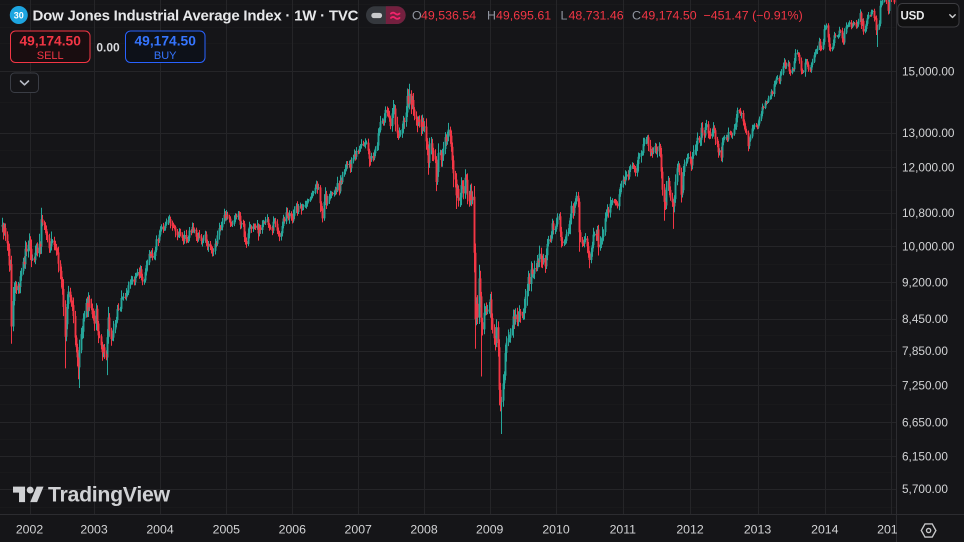 The width and height of the screenshot is (964, 542). What do you see at coordinates (19, 15) in the screenshot?
I see `svg-text: 30` at bounding box center [19, 15].